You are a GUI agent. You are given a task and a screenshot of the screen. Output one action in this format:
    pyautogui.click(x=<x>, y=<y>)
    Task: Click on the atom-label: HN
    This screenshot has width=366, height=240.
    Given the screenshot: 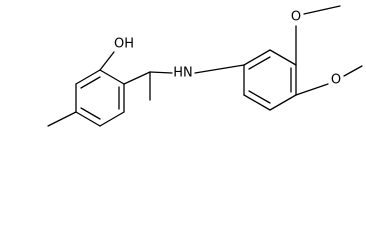 What is the action you would take?
    pyautogui.click(x=183, y=73)
    